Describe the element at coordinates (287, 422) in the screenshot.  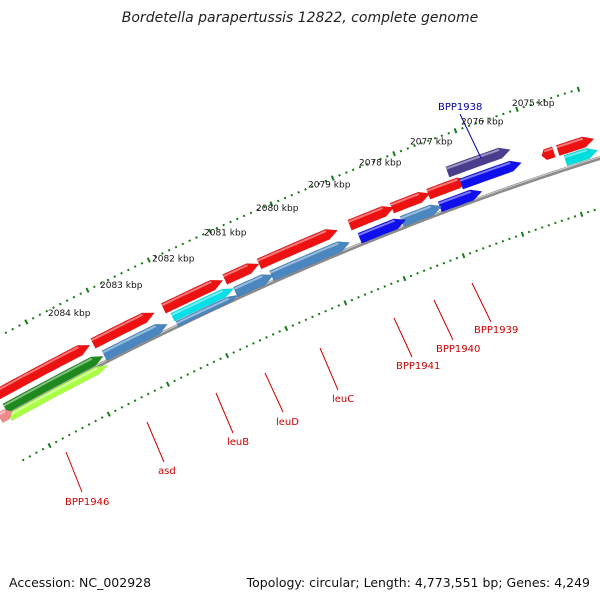
I see `gene-label: leuD` at that location.